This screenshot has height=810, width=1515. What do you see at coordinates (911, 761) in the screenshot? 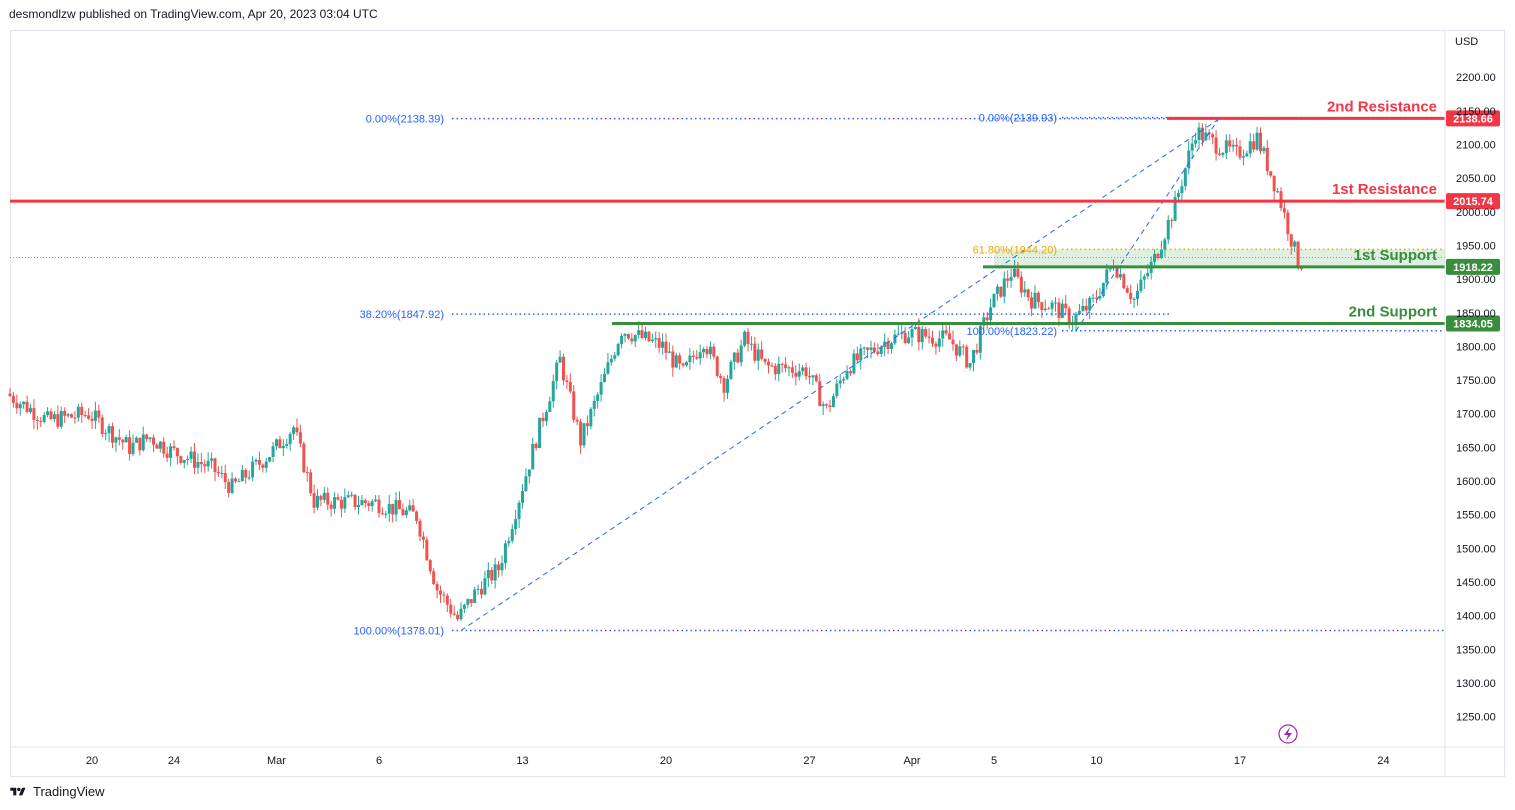
I see `x-tick-label: Apr` at bounding box center [911, 761].